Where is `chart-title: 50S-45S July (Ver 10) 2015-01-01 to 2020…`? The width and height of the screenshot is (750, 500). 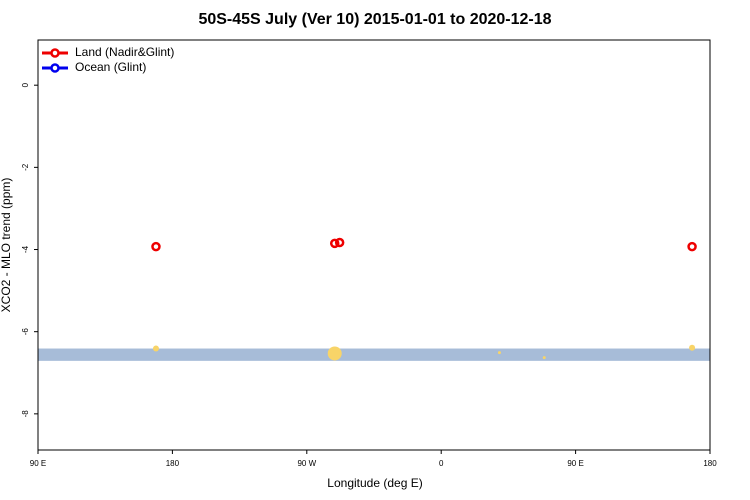 chart-title: 50S-45S July (Ver 10) 2015-01-01 to 2020… is located at coordinates (374, 19).